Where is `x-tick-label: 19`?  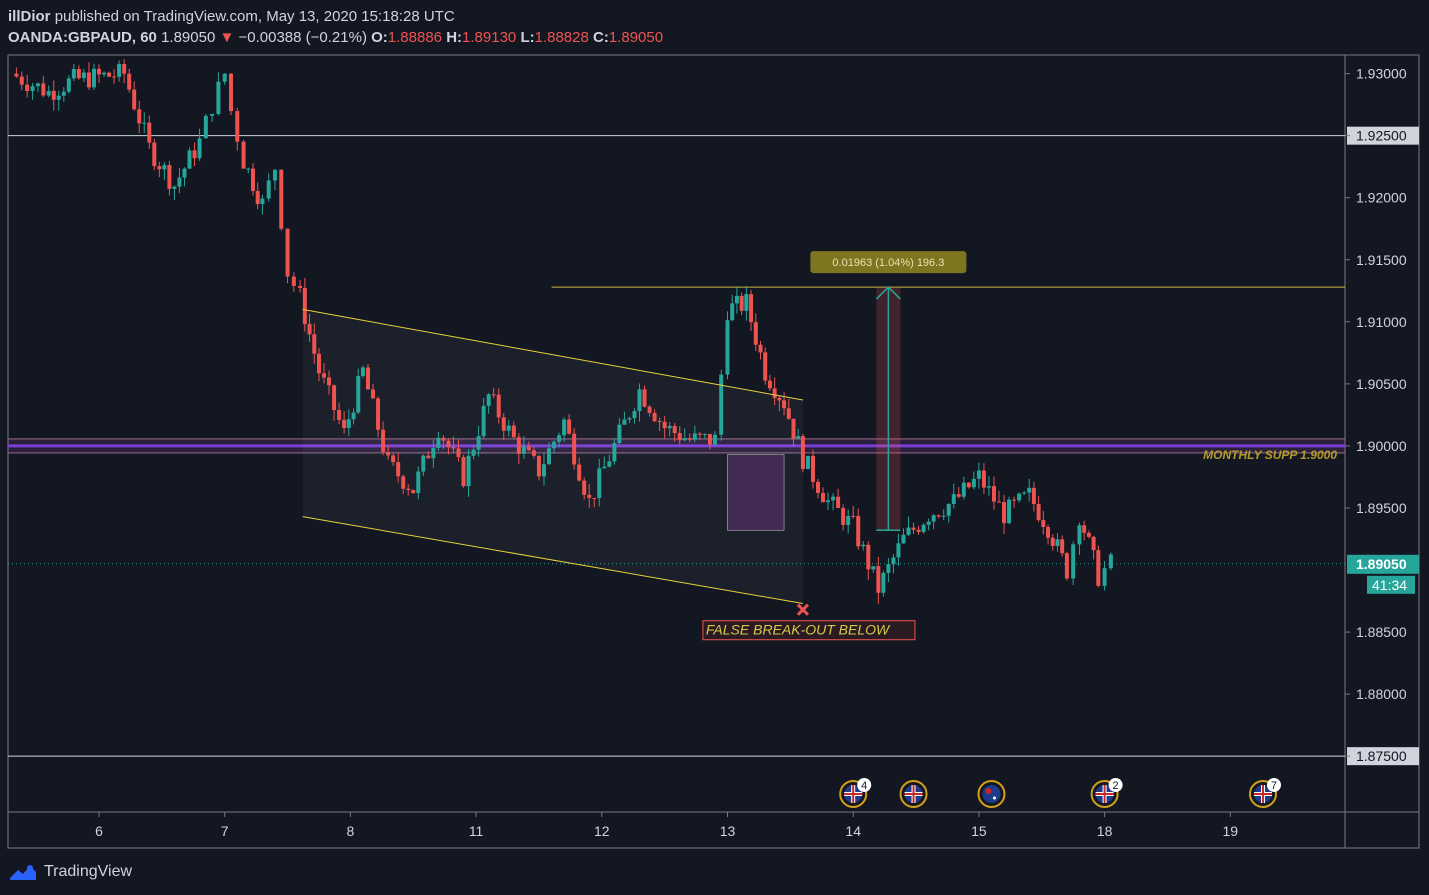 x-tick-label: 19 is located at coordinates (1231, 831).